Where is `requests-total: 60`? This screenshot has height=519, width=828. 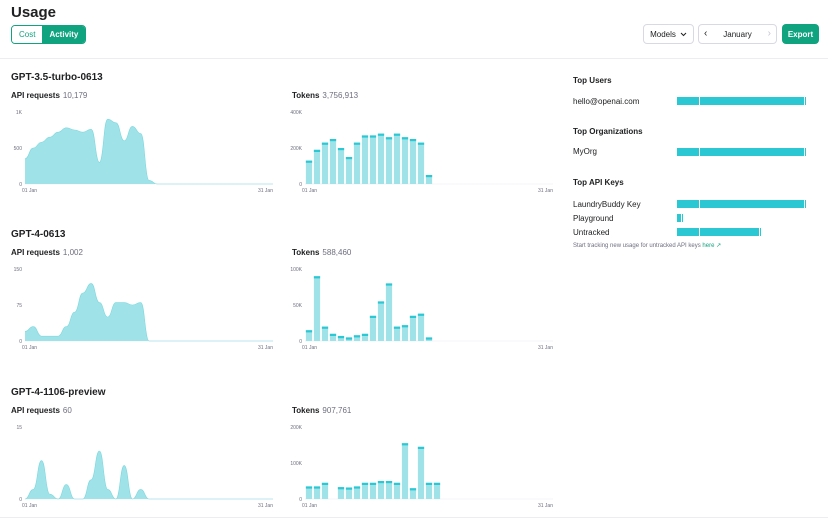
requests-total: 60 is located at coordinates (67, 410).